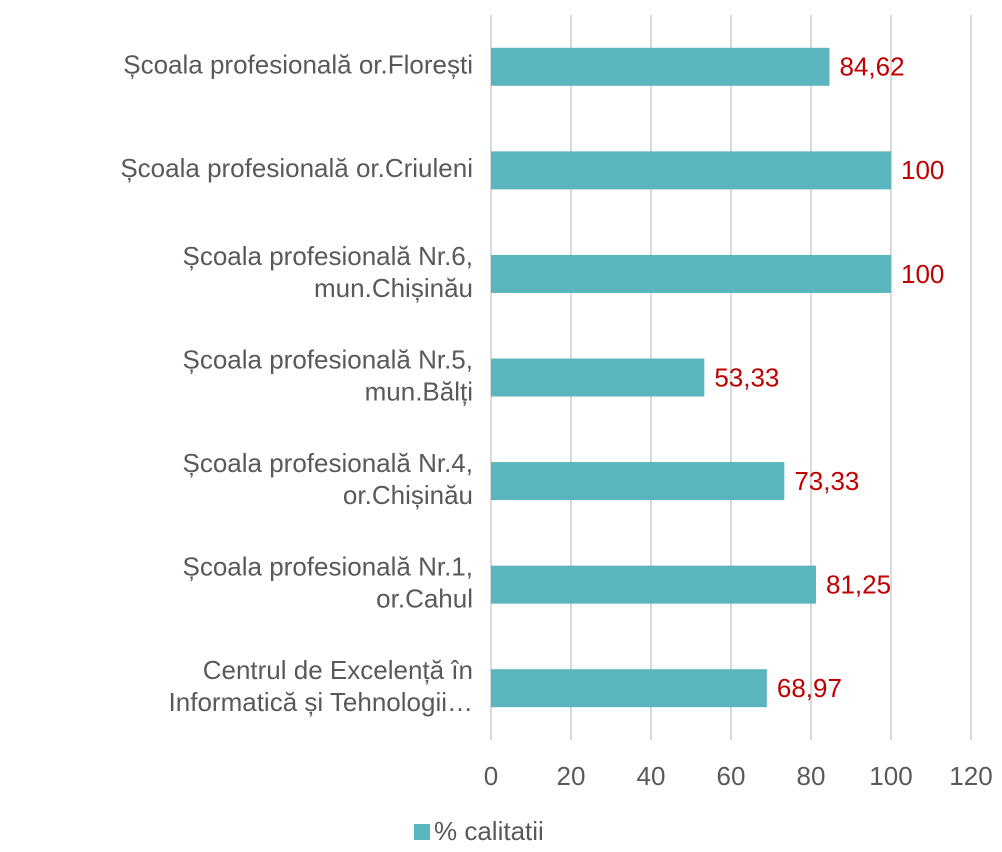  Describe the element at coordinates (422, 832) in the screenshot. I see `legend-swatch` at that location.